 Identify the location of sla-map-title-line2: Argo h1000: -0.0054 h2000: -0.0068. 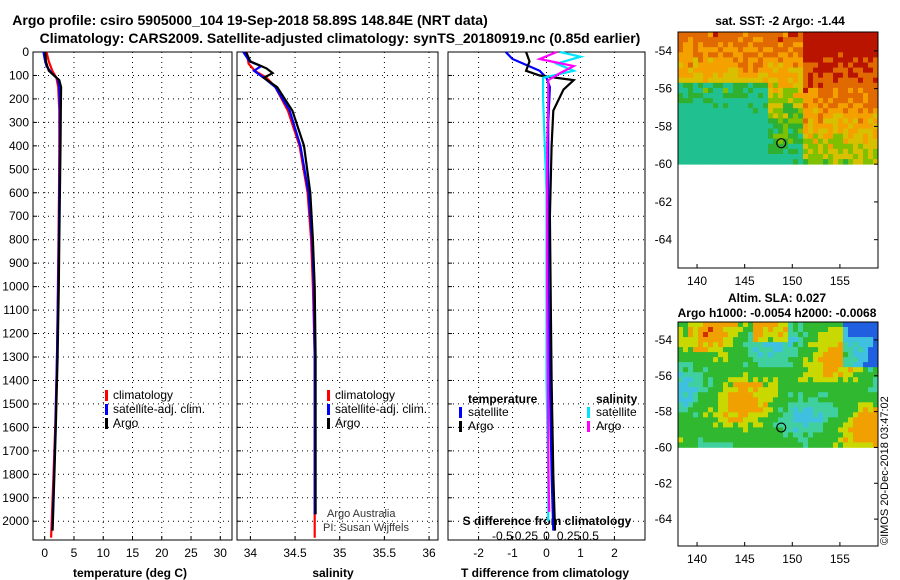
(777, 313).